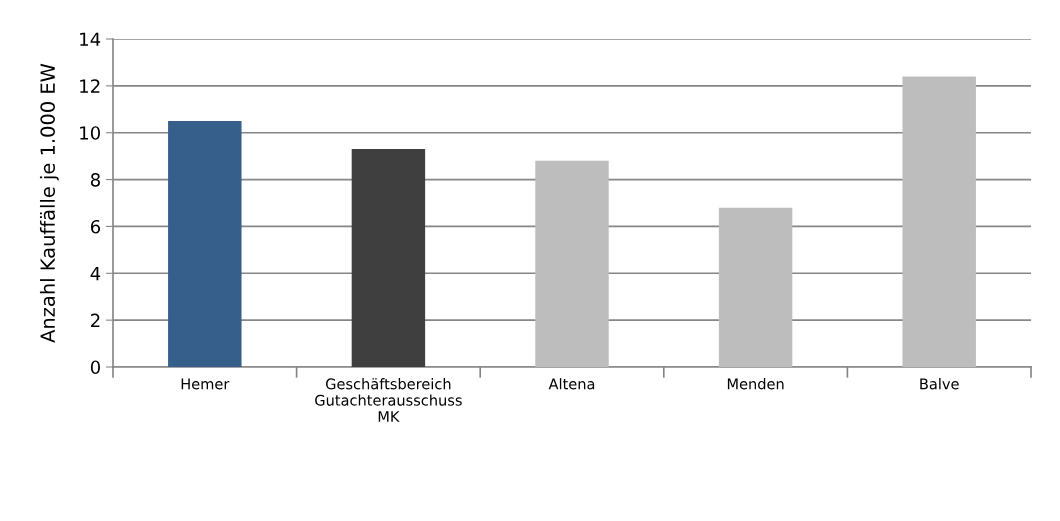 The height and width of the screenshot is (521, 1060). What do you see at coordinates (95, 226) in the screenshot?
I see `y-tick-label: 6` at bounding box center [95, 226].